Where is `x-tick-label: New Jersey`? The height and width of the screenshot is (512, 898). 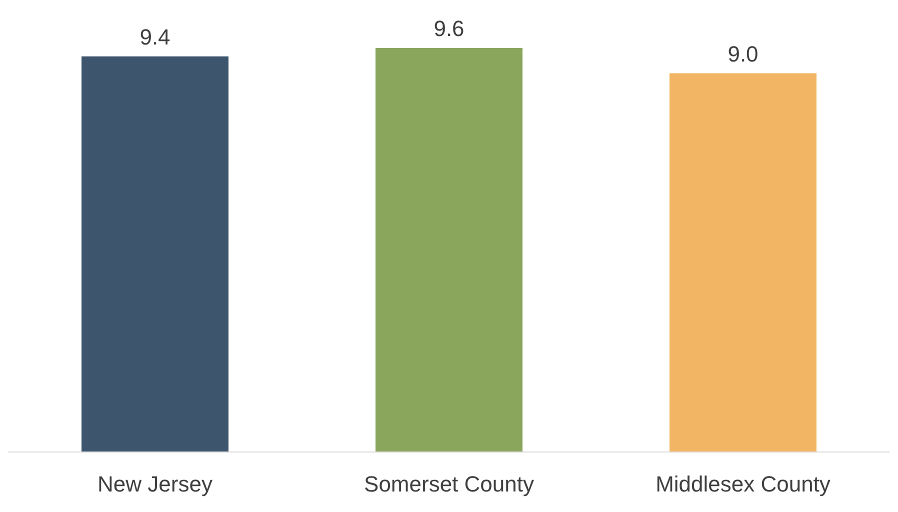
x-tick-label: New Jersey is located at coordinates (155, 484).